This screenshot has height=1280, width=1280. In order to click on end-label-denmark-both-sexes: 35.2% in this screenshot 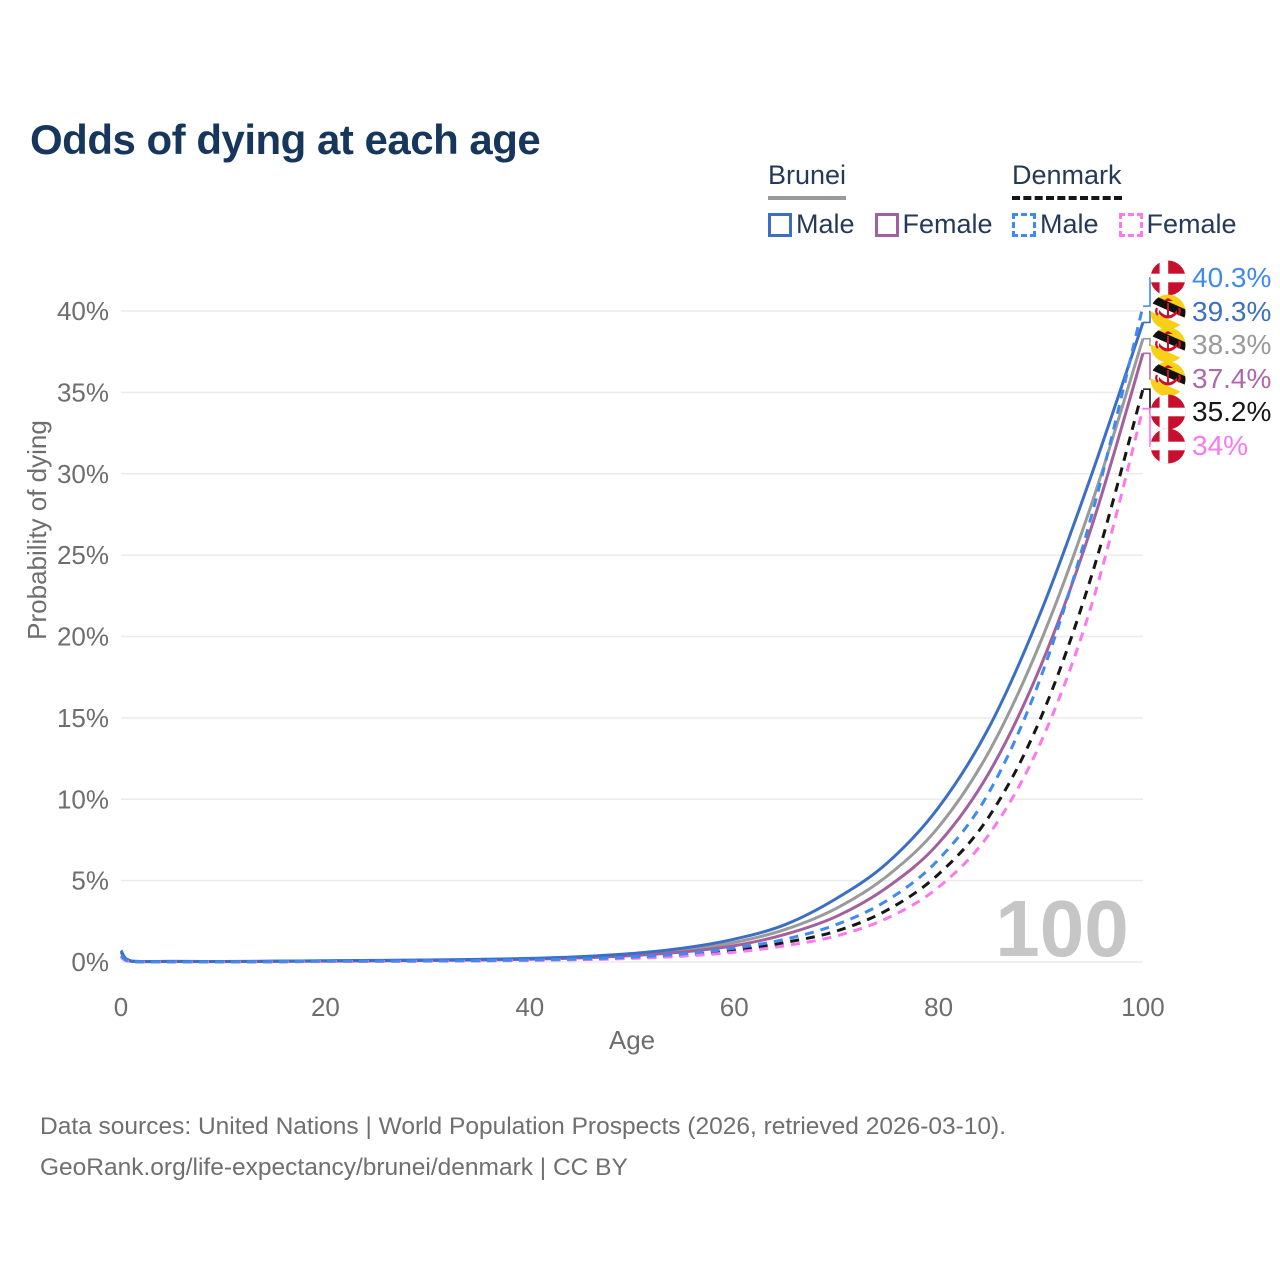, I will do `click(1210, 412)`.